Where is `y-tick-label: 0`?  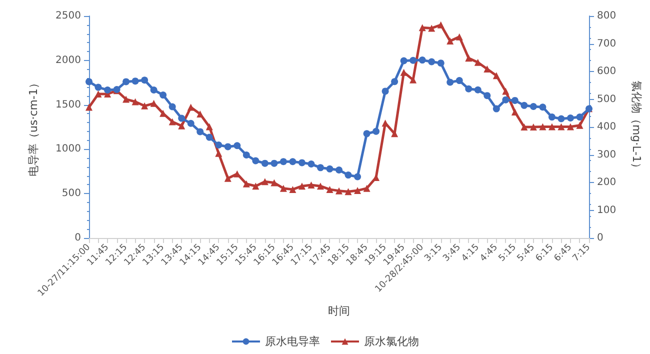 y-tick-label: 0 is located at coordinates (77, 238).